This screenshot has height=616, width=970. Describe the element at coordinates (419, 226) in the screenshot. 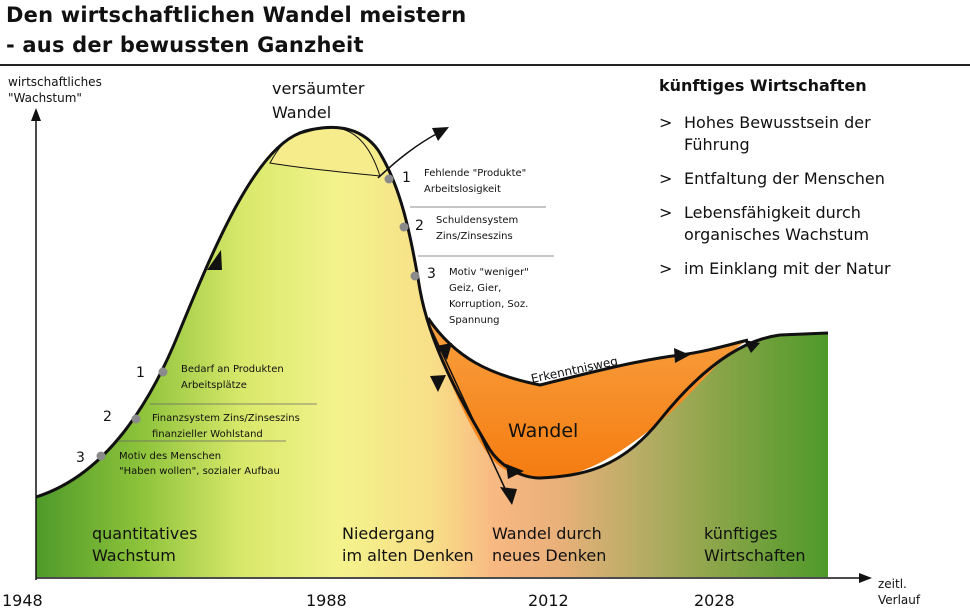

I see `decline-number-2: 2` at that location.